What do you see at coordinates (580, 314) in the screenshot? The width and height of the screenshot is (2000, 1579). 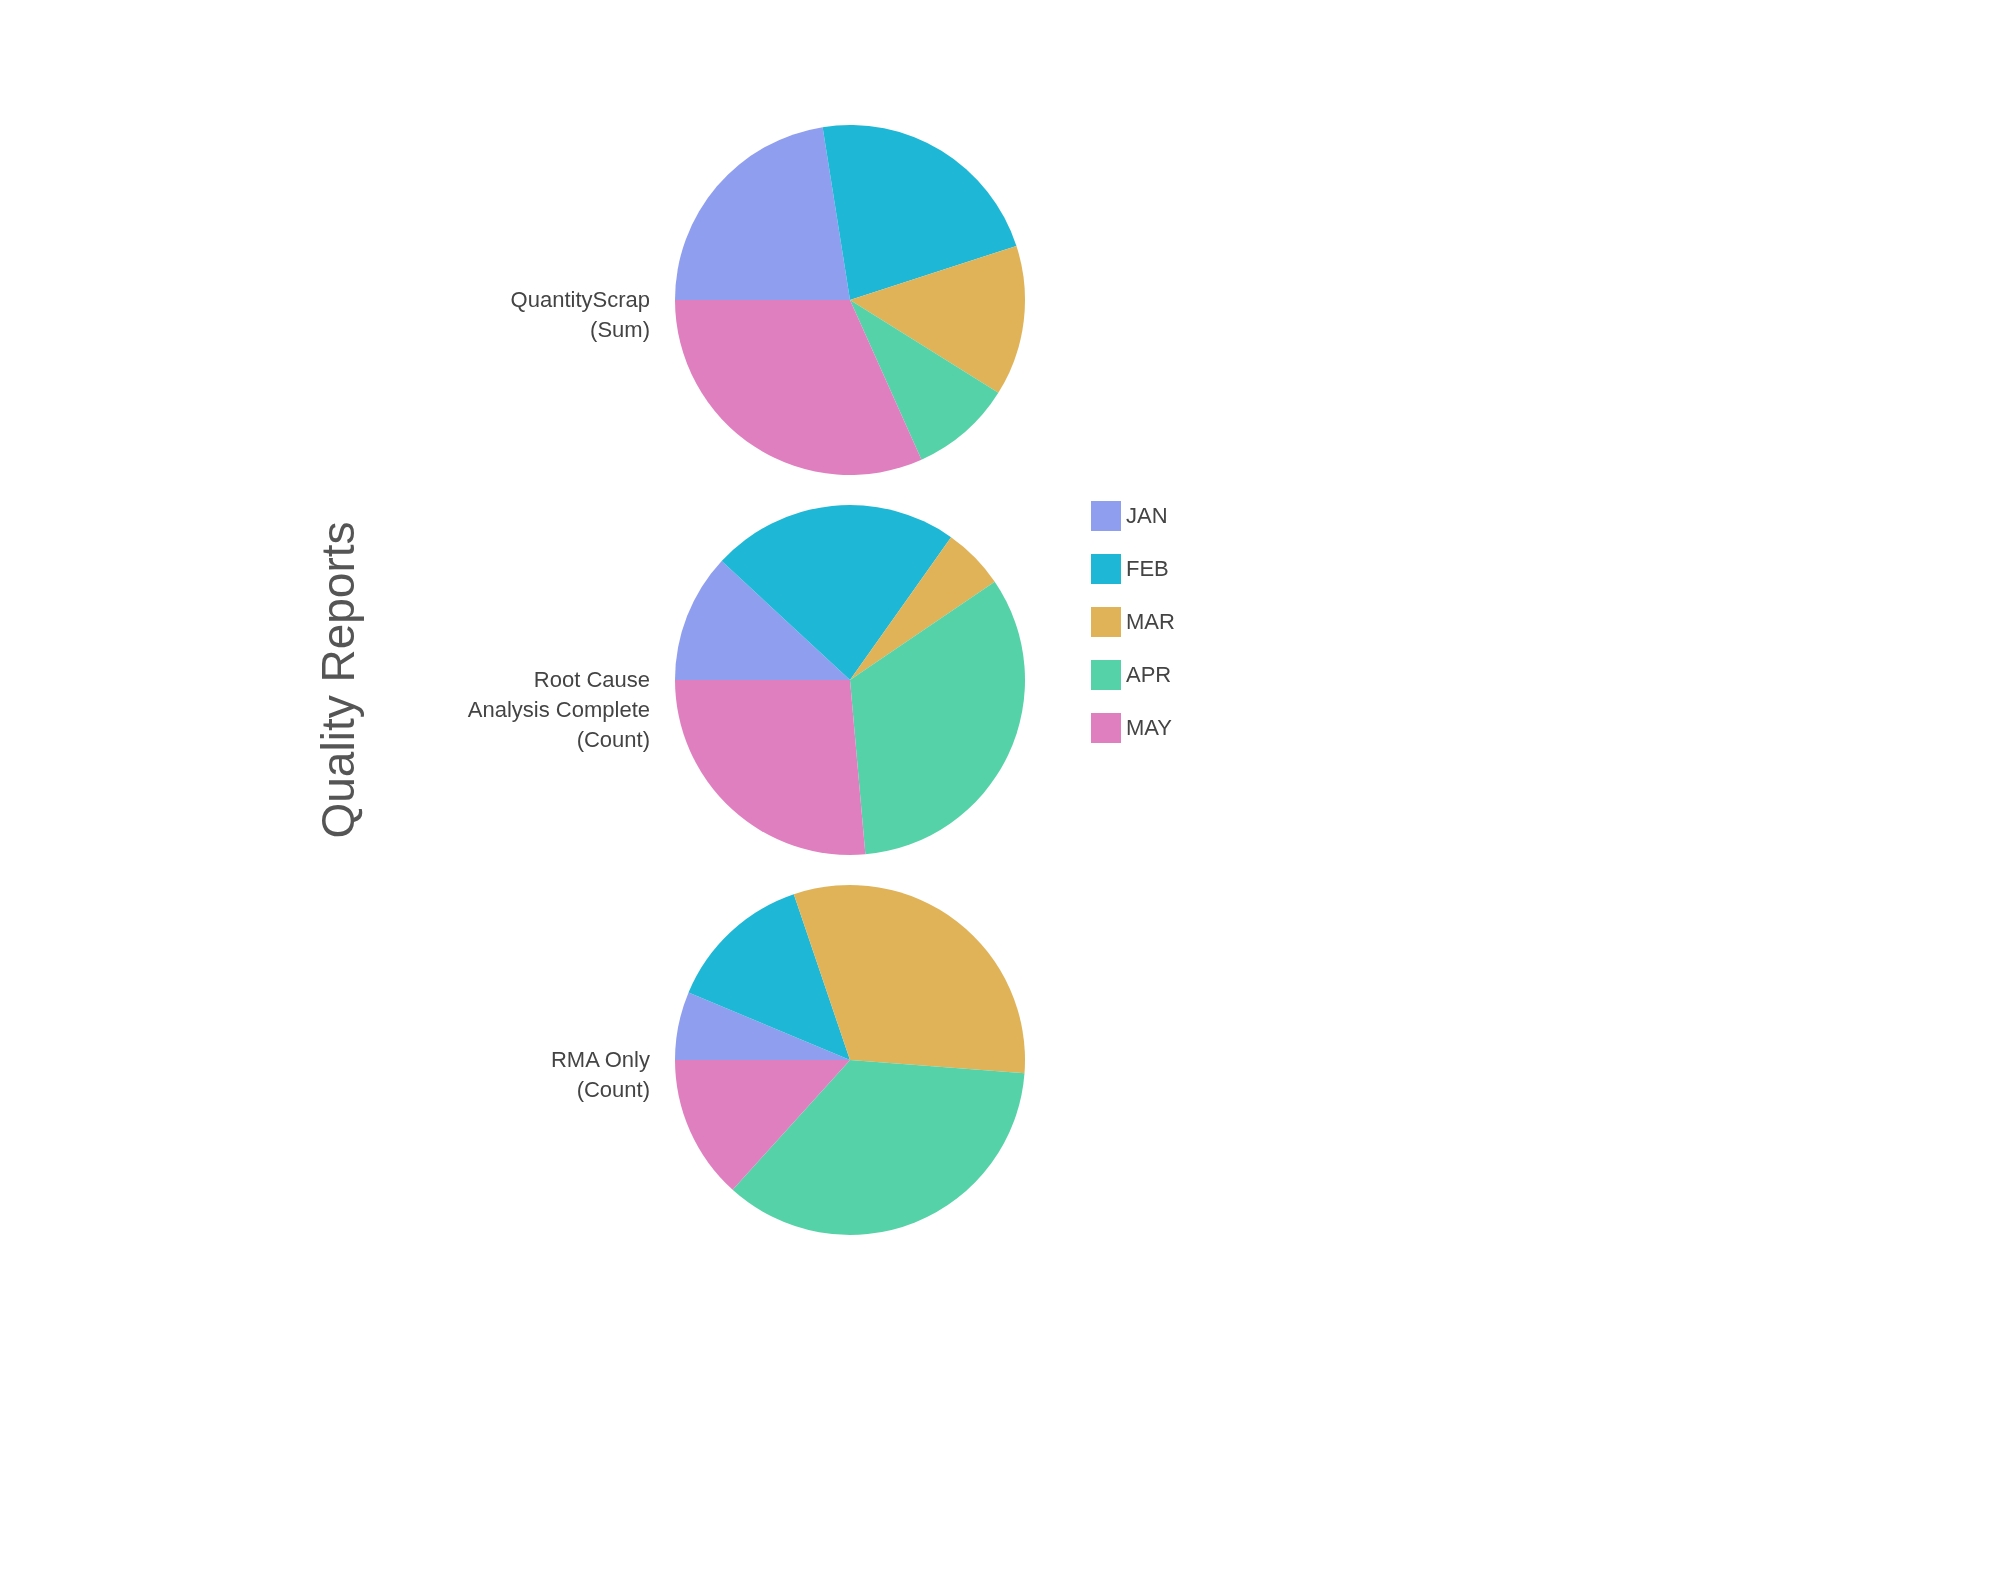 I see `text: QuantityScrap (Sum)` at bounding box center [580, 314].